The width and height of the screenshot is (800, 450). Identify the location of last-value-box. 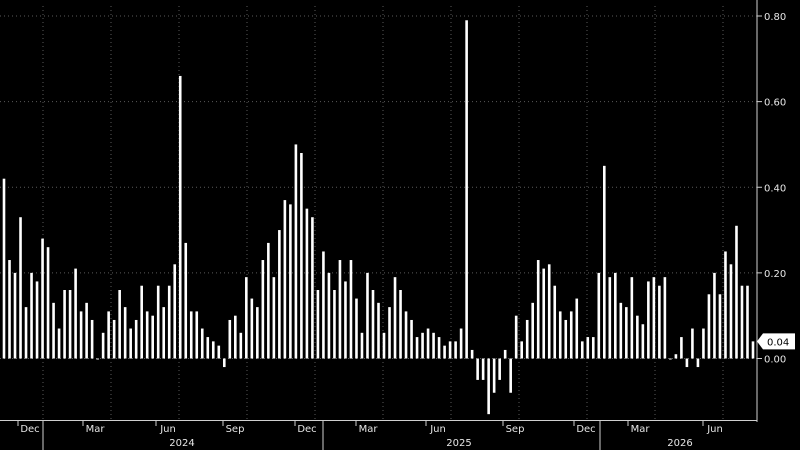
(776, 341).